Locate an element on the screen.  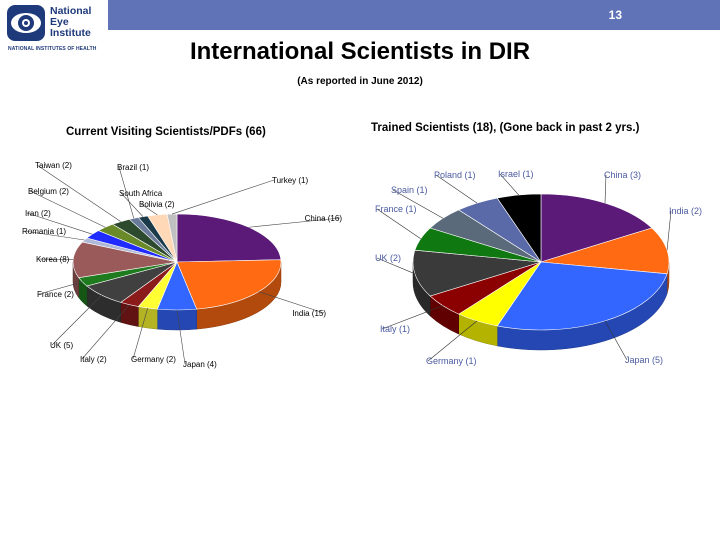
page-subtitle: (As reported in June 2012) is located at coordinates (360, 81).